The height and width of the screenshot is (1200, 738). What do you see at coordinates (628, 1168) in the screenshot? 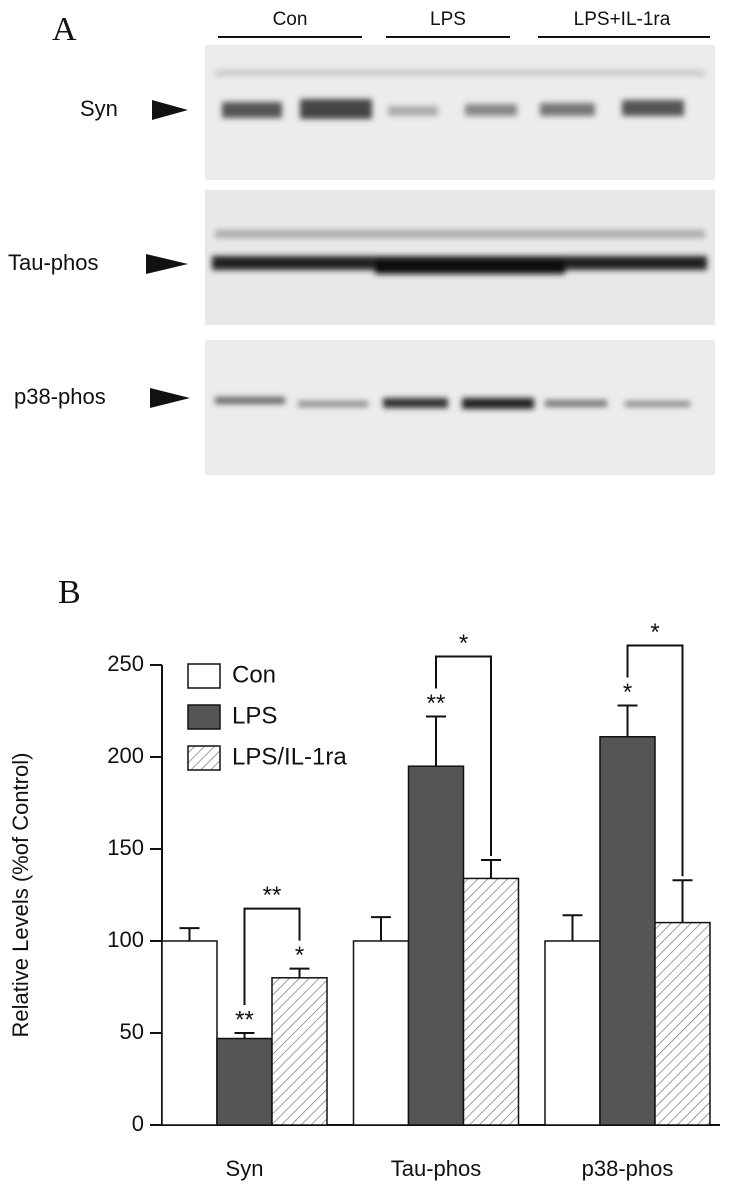
I see `x-tick-label: p38-phos` at bounding box center [628, 1168].